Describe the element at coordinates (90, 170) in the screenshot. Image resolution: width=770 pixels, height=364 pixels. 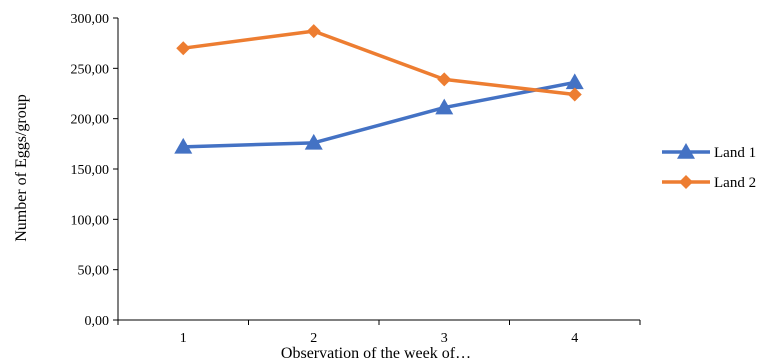
I see `y-tick-label: 150,00` at that location.